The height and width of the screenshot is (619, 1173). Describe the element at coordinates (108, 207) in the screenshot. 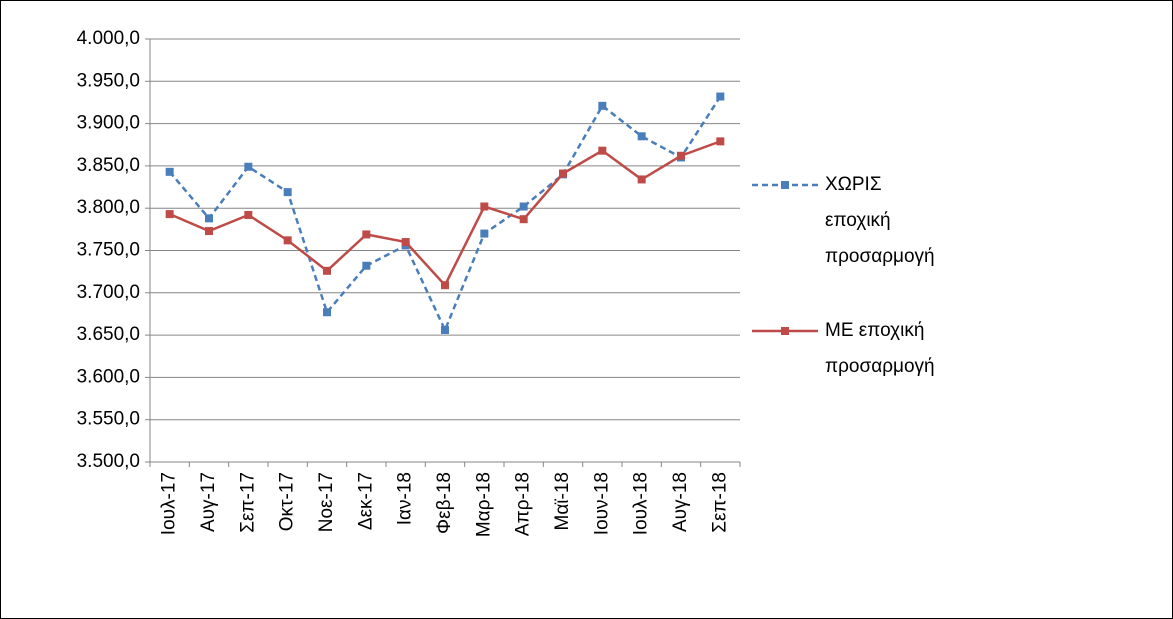

I see `y-tick-label: 3.800,0` at that location.